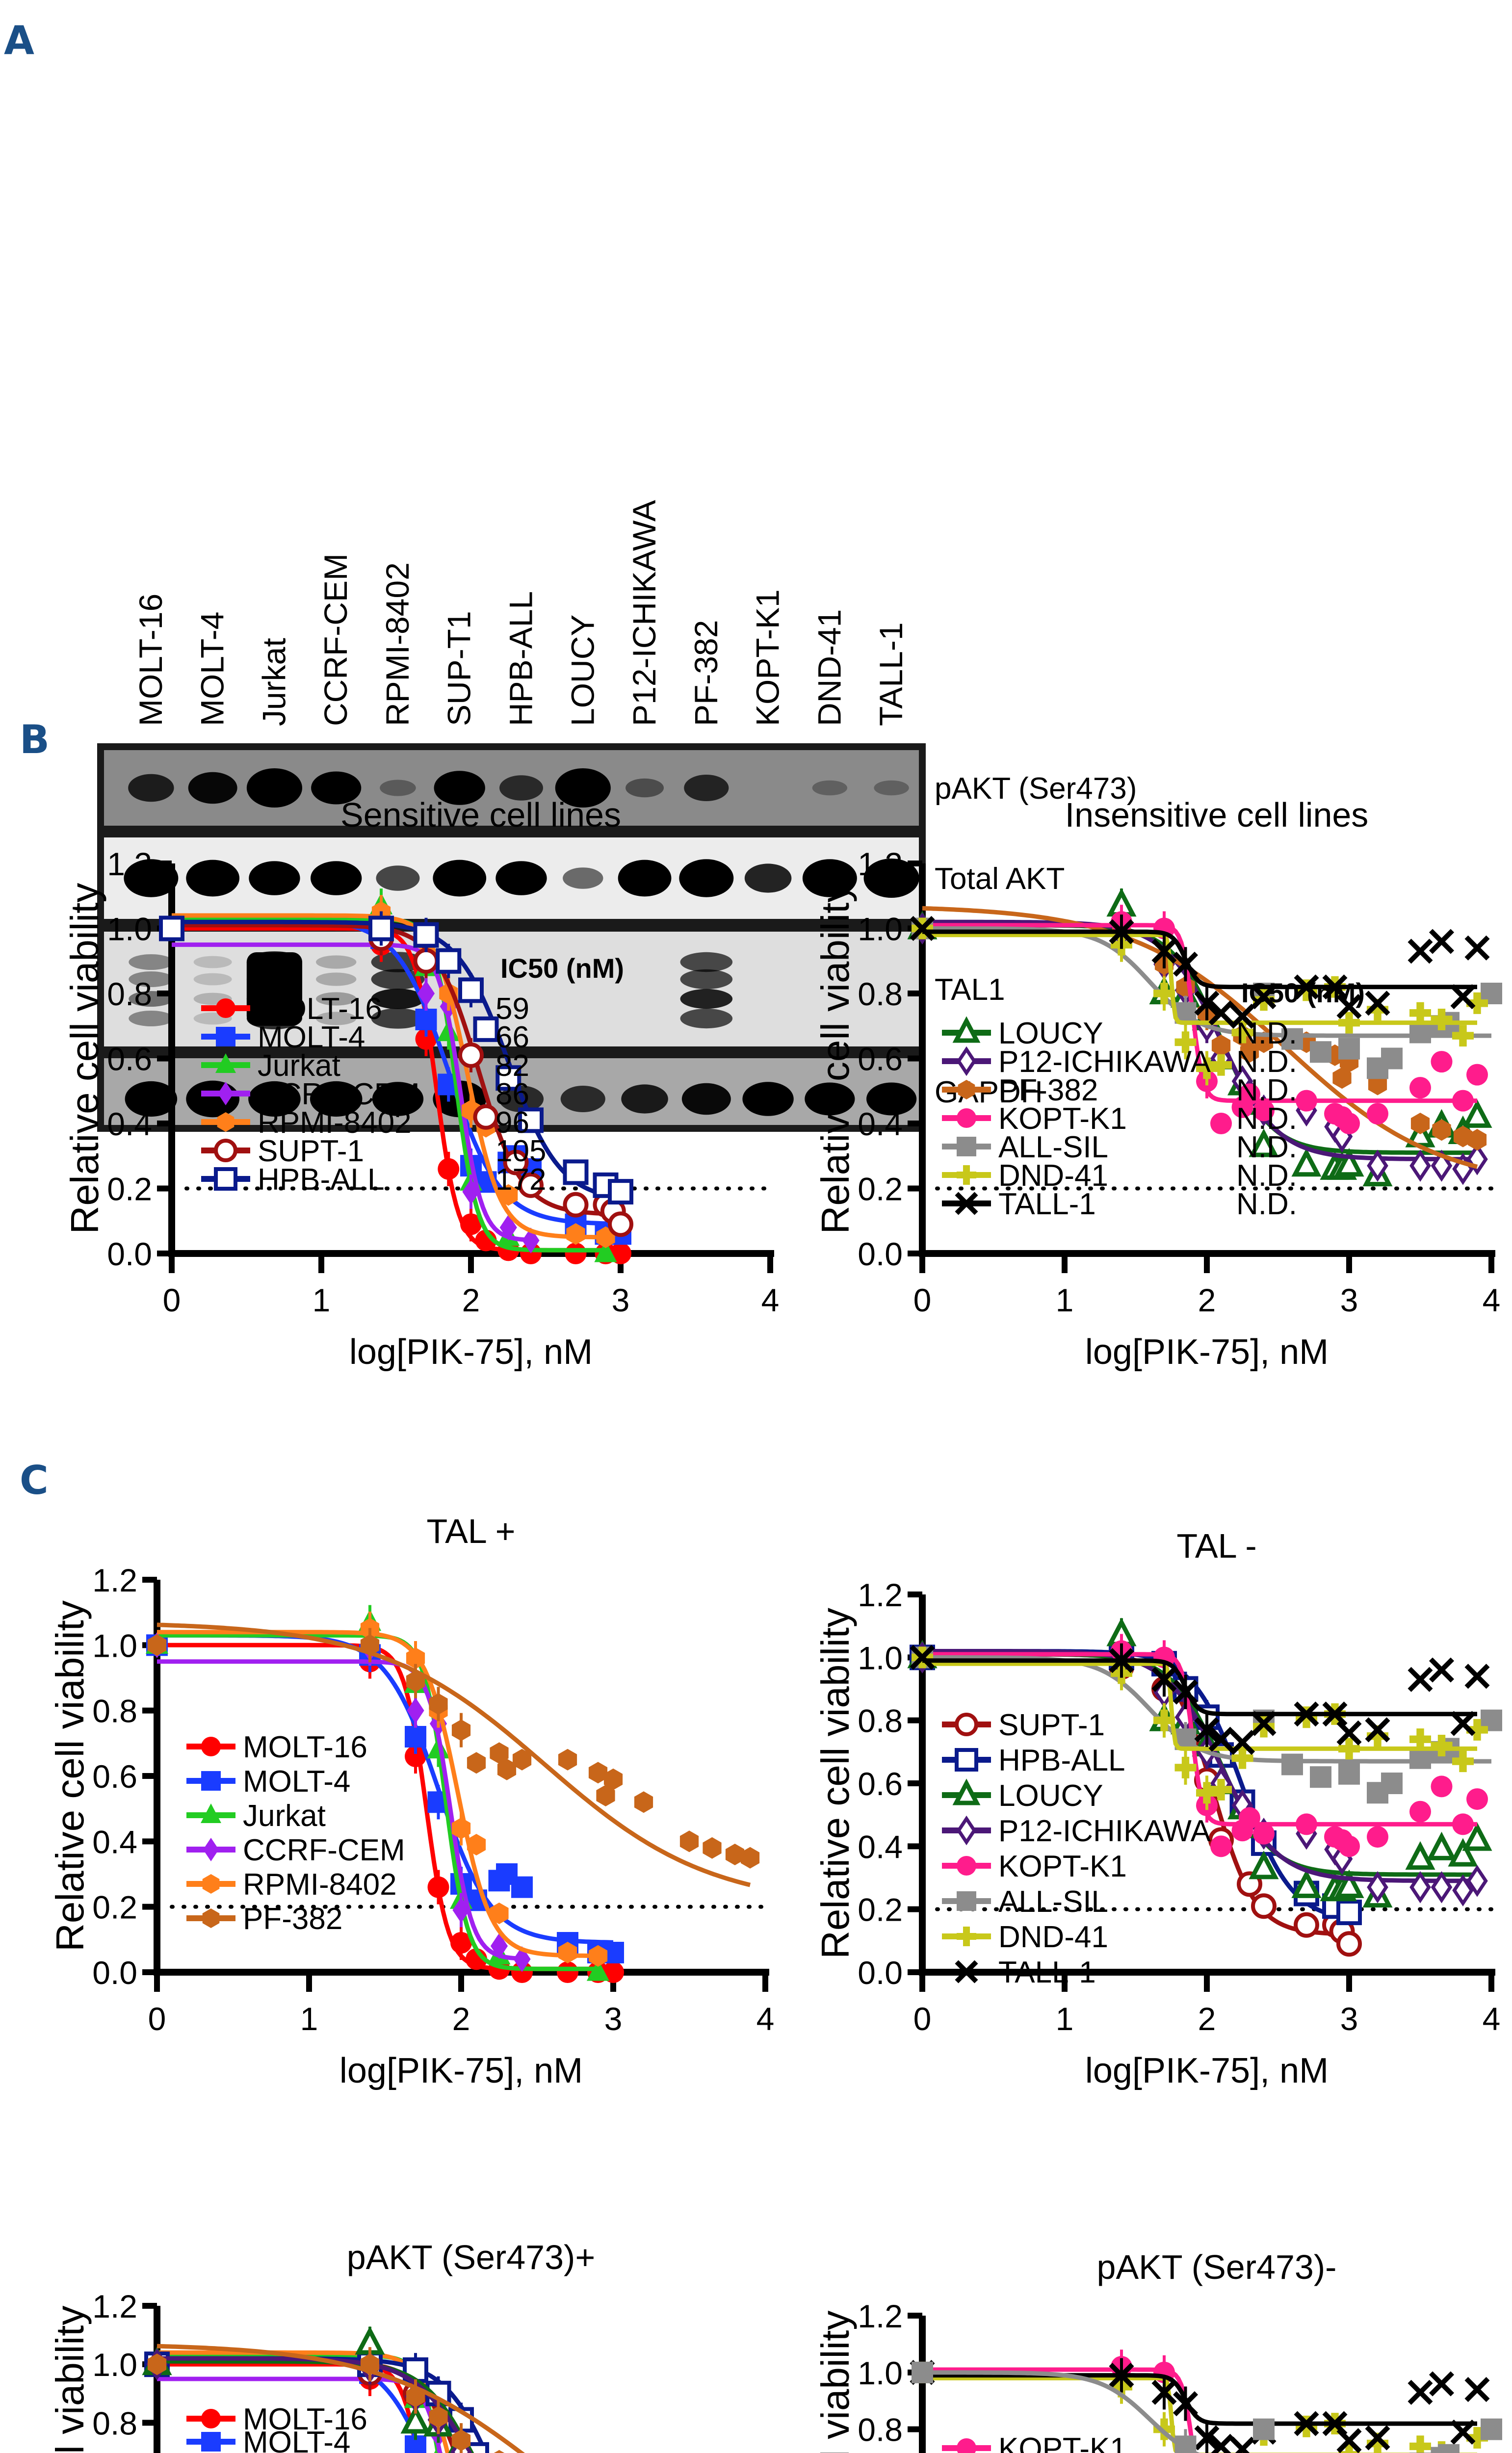  What do you see at coordinates (970, 990) in the screenshot?
I see `blot-label: TAL1` at bounding box center [970, 990].